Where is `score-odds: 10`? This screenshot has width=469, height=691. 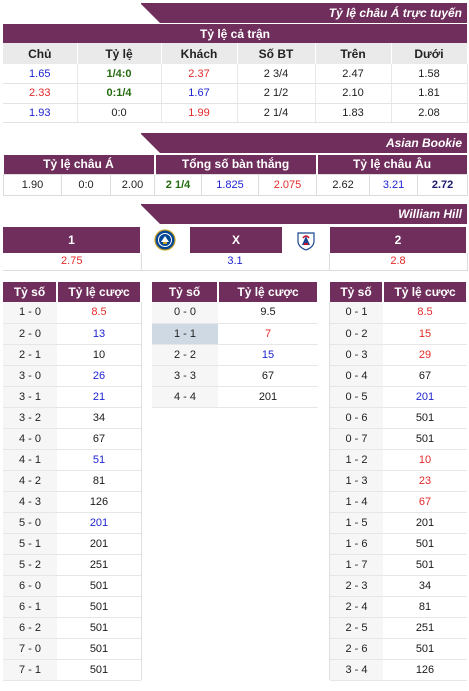
score-odds: 10 is located at coordinates (99, 355).